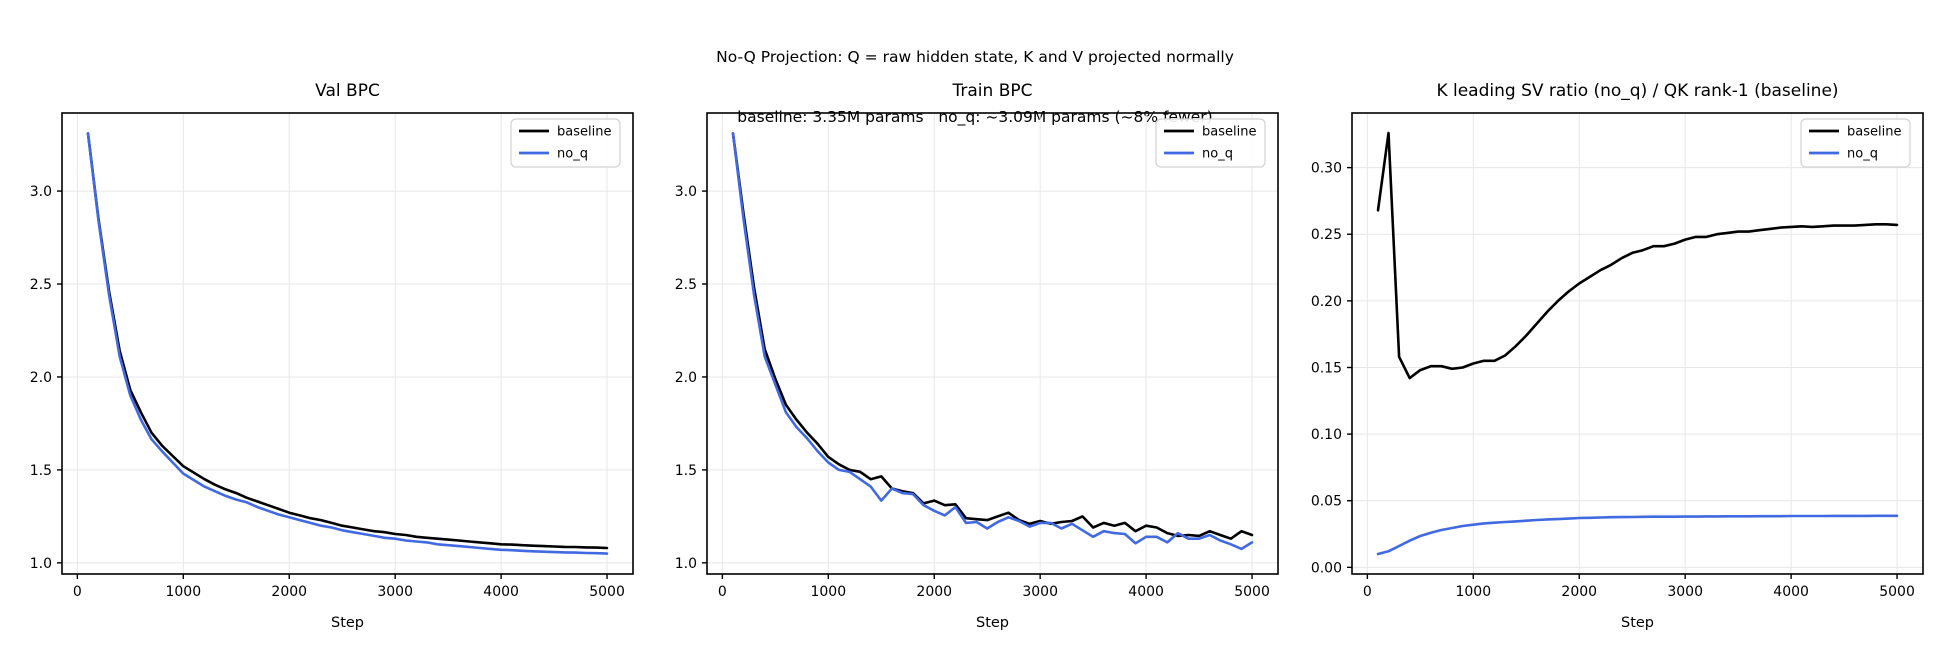  What do you see at coordinates (1326, 435) in the screenshot?
I see `y-tick-label: 0.10` at bounding box center [1326, 435].